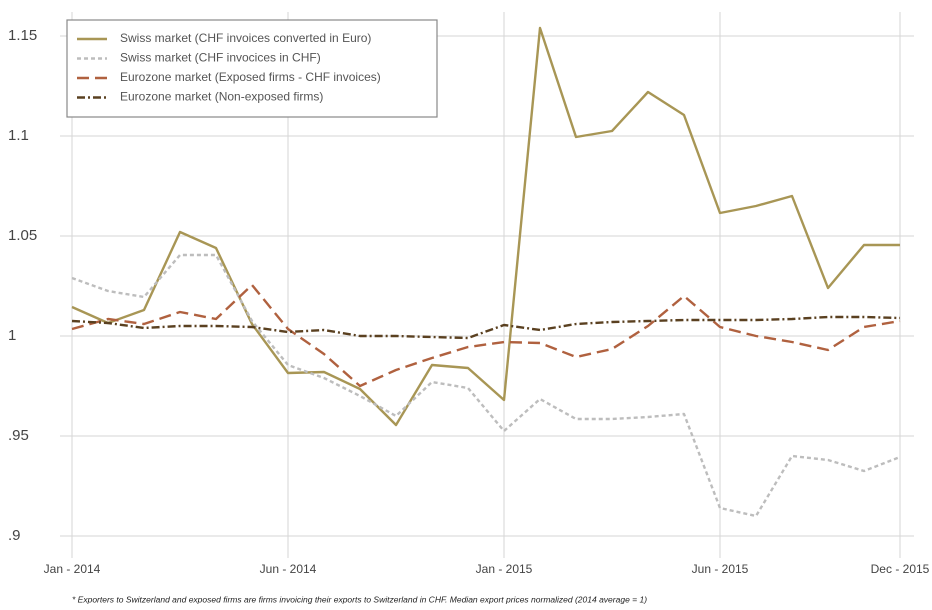 This screenshot has height=610, width=932. What do you see at coordinates (900, 569) in the screenshot?
I see `x-tick-label: Dec - 2015` at bounding box center [900, 569].